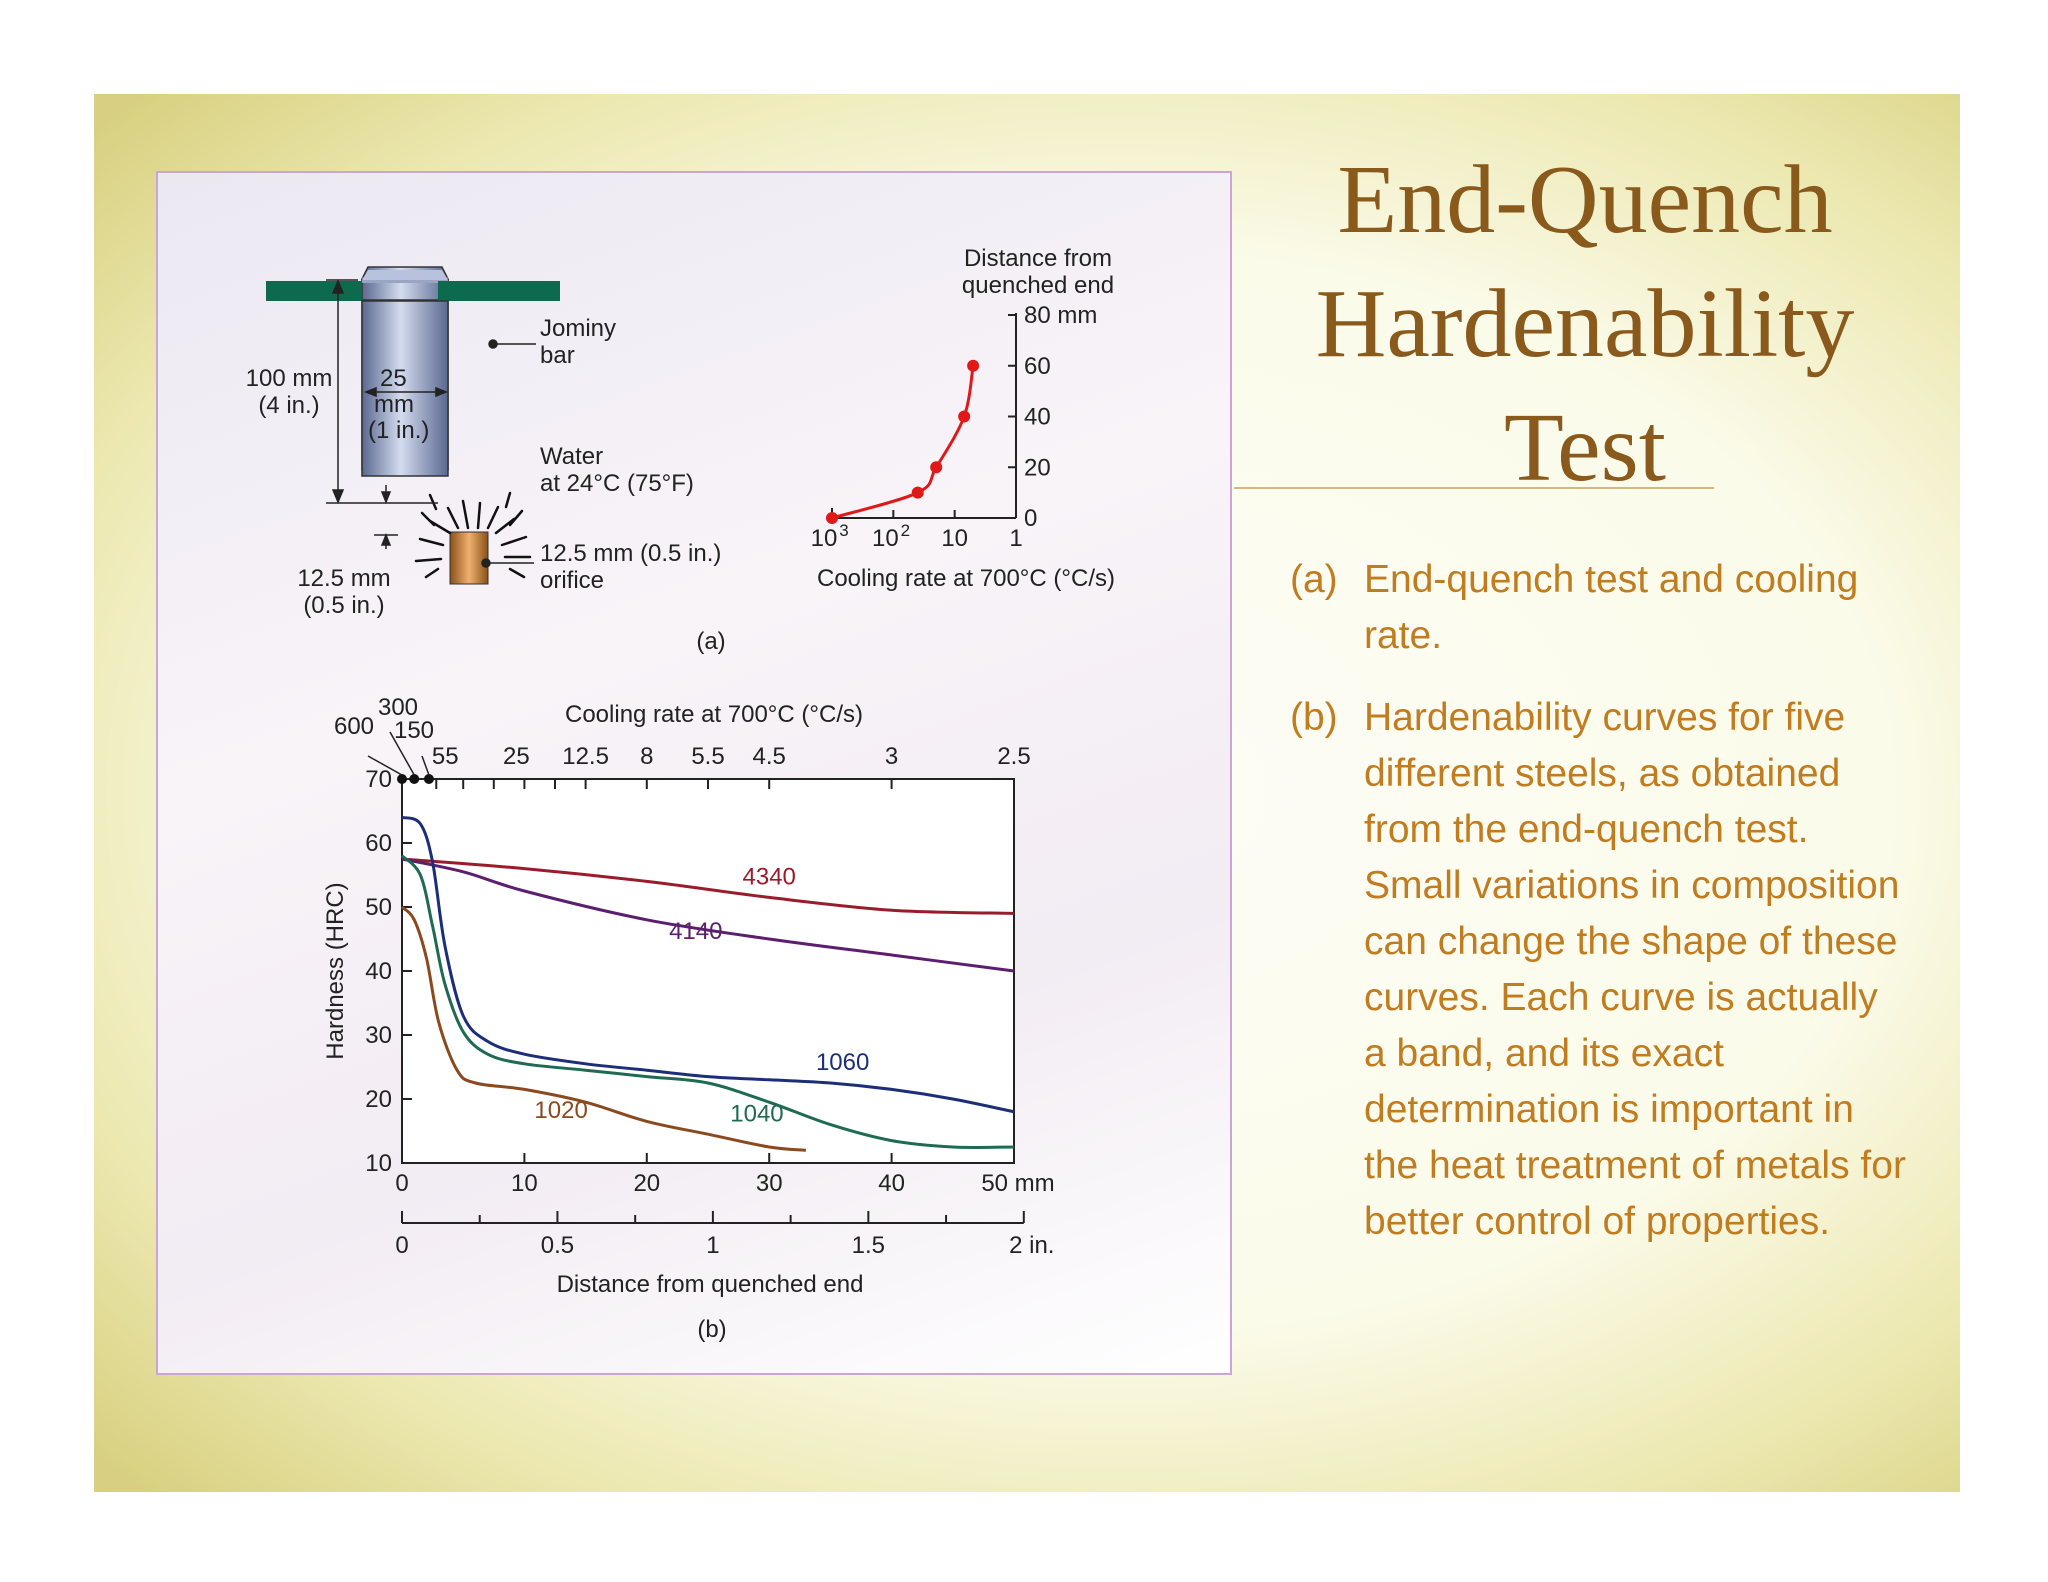 The height and width of the screenshot is (1582, 2048). Describe the element at coordinates (714, 714) in the screenshot. I see `top-axis-label: Cooling rate at 700°C (°C/s)` at that location.